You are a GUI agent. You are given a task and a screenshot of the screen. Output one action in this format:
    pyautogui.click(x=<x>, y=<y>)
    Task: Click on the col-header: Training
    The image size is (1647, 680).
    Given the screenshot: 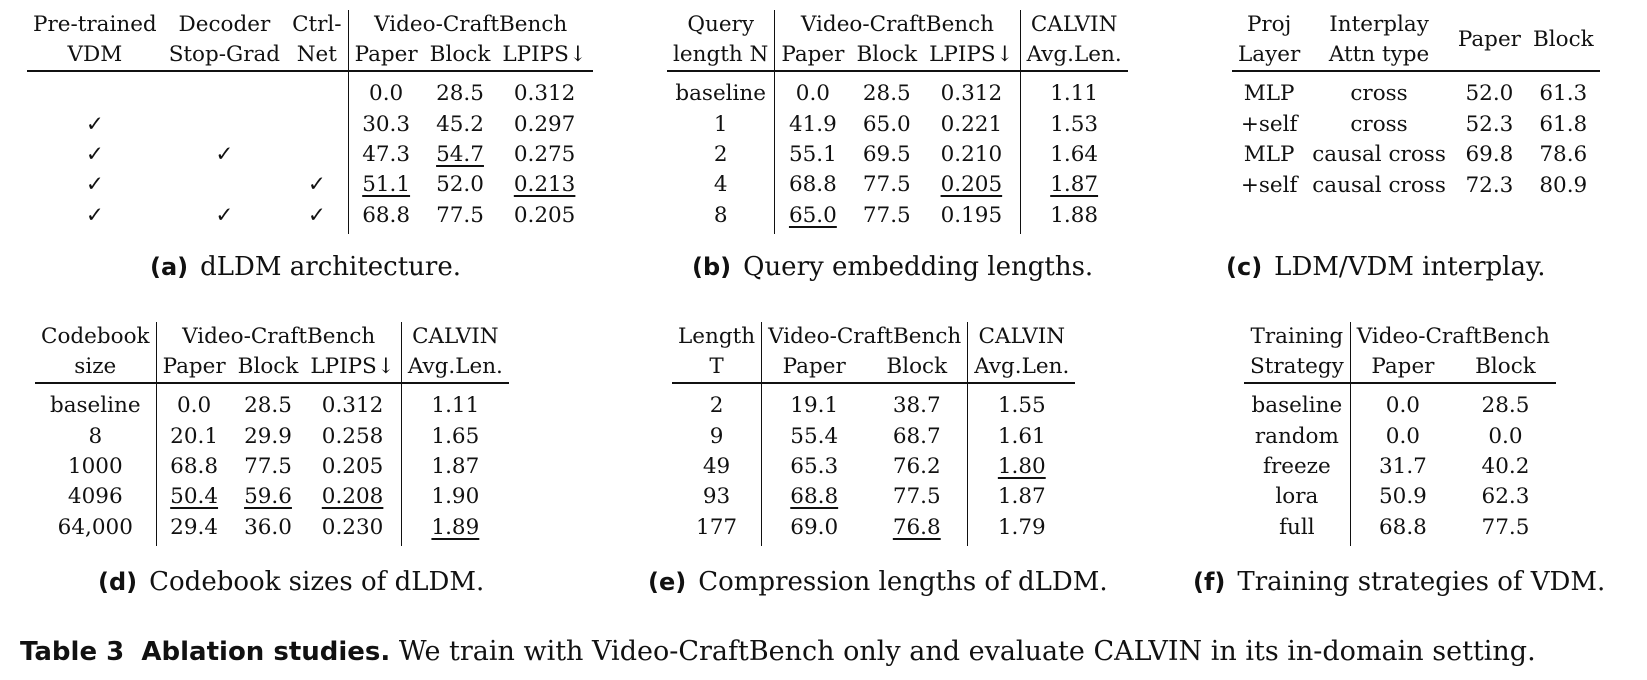 What is the action you would take?
    pyautogui.click(x=1297, y=337)
    